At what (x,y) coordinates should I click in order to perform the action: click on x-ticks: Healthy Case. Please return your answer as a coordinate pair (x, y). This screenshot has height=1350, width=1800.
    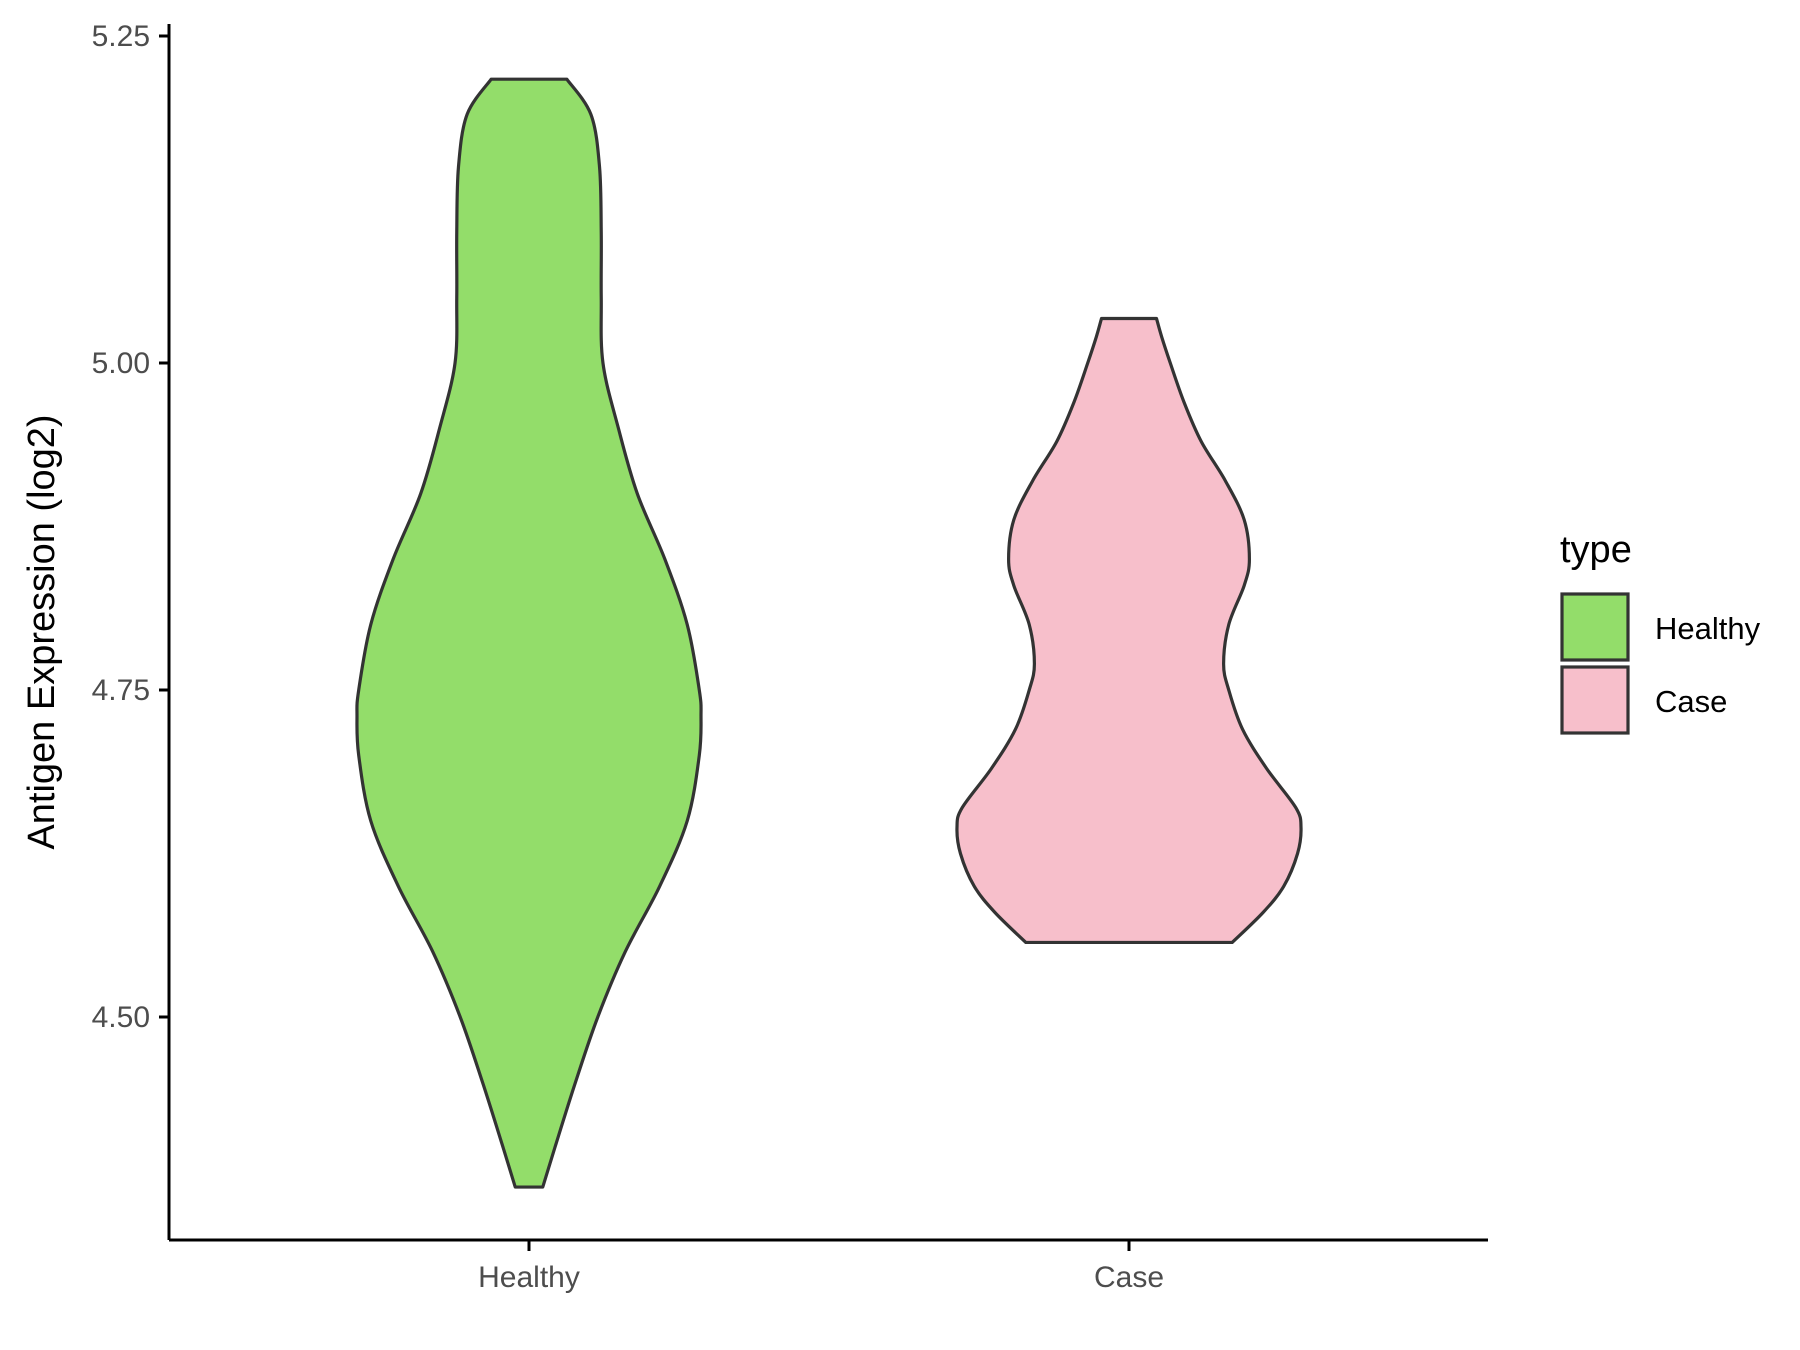
    Looking at the image, I should click on (821, 1267).